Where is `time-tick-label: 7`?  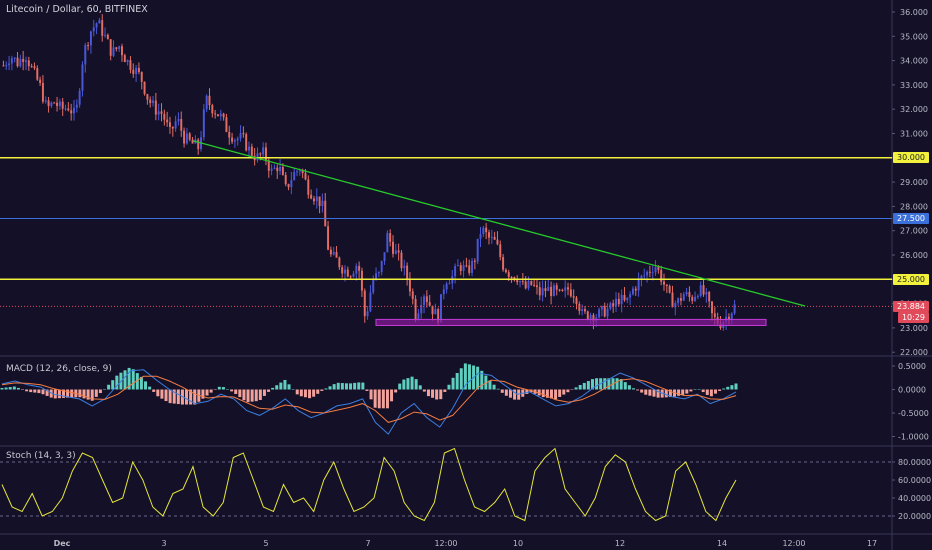
time-tick-label: 7 is located at coordinates (367, 543).